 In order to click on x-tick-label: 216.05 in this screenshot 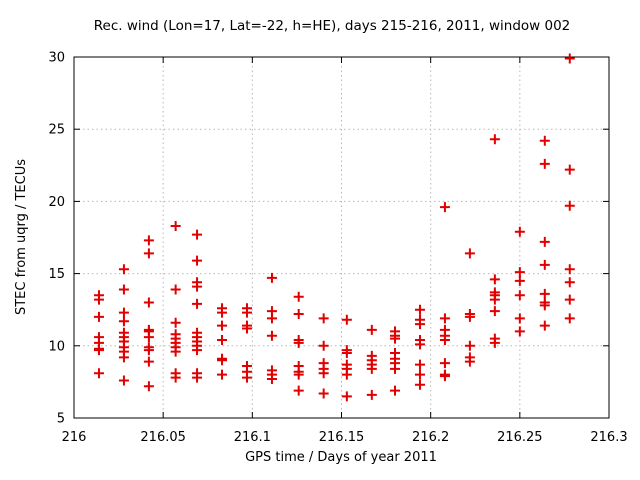, I will do `click(163, 437)`.